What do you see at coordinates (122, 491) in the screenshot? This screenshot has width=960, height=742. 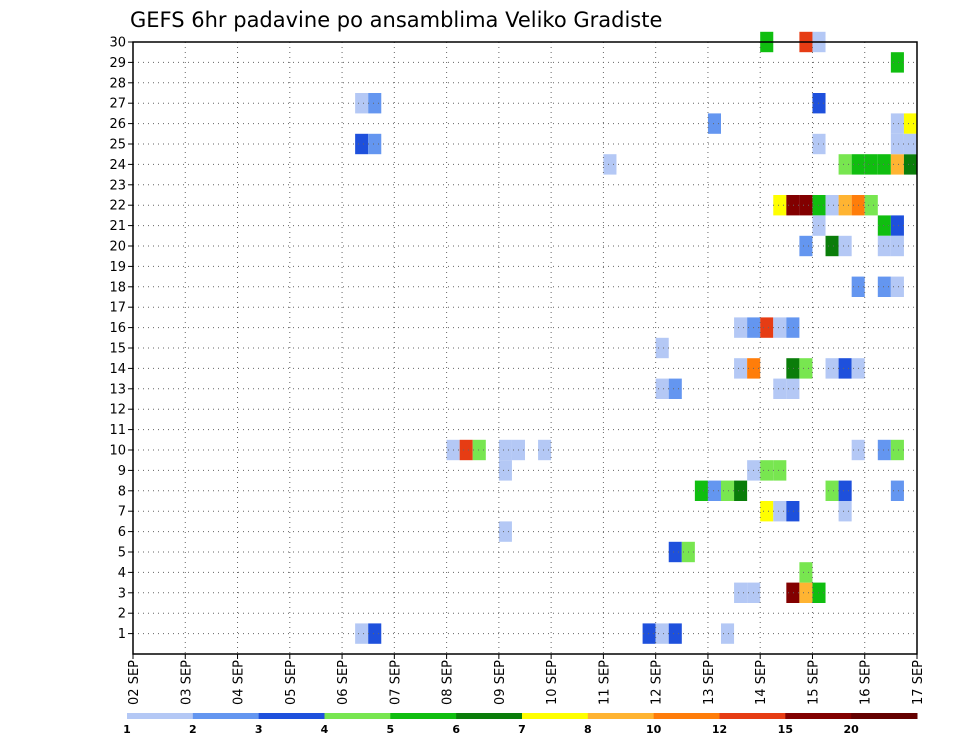 I see `y-tick-label: 8` at bounding box center [122, 491].